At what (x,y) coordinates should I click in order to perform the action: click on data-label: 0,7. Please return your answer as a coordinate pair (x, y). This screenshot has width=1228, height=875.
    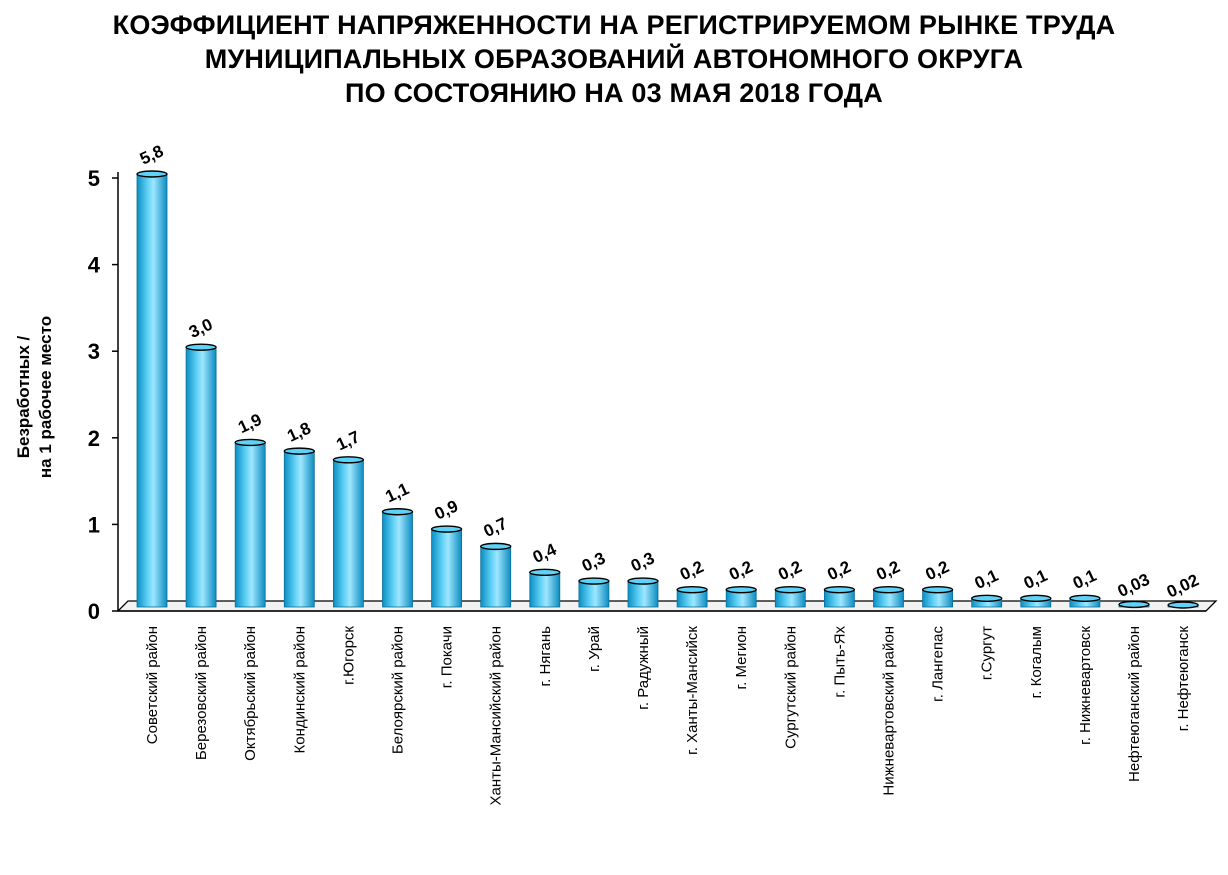
    Looking at the image, I should click on (495, 527).